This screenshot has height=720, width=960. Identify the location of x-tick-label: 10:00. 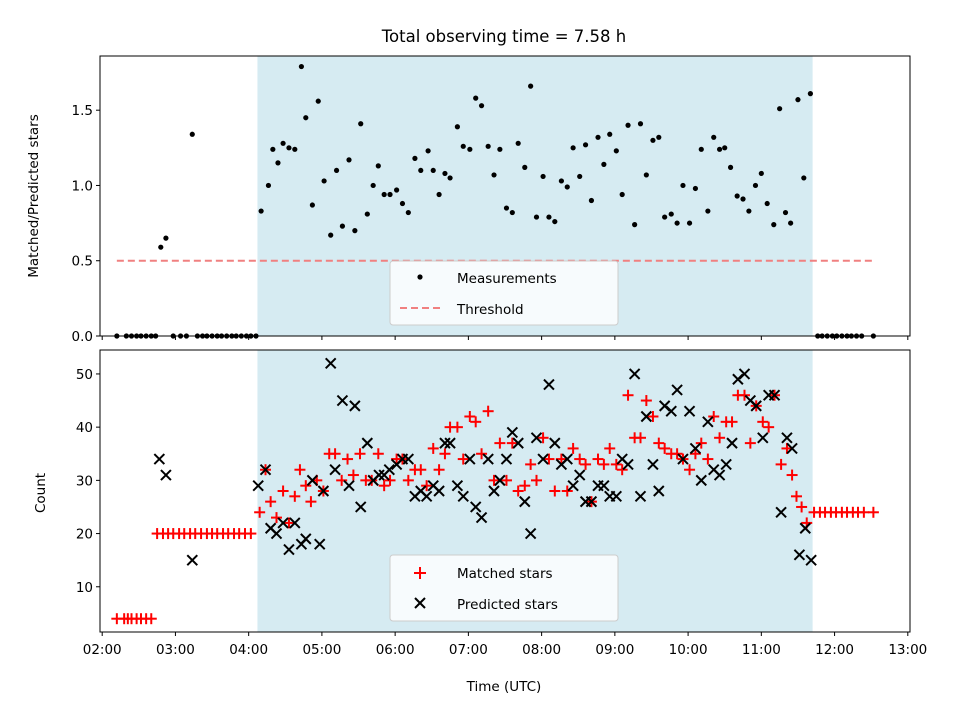
(688, 650).